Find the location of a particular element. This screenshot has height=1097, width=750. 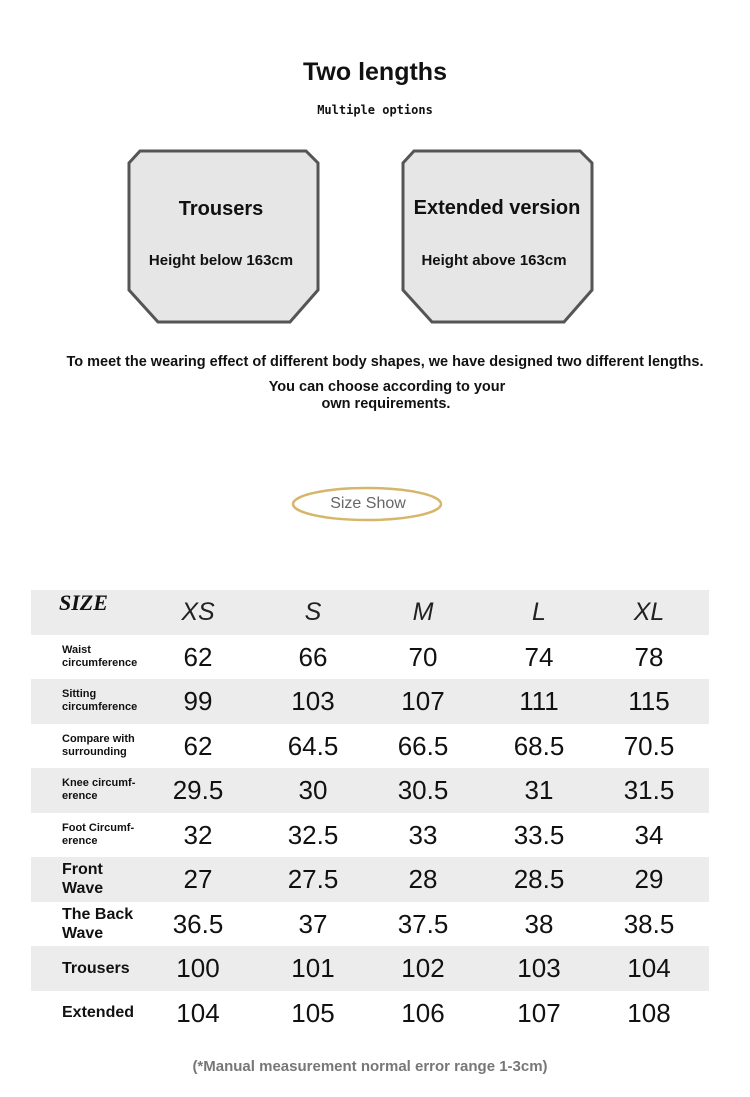

table-cell: 36.5 is located at coordinates (198, 923).